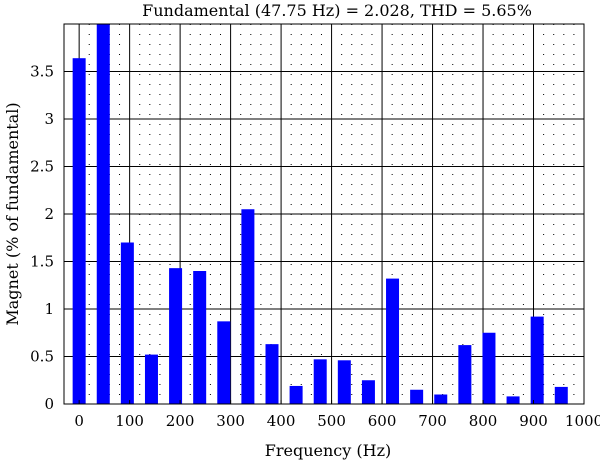 Image resolution: width=600 pixels, height=464 pixels. I want to click on x-tick-label: 600, so click(382, 421).